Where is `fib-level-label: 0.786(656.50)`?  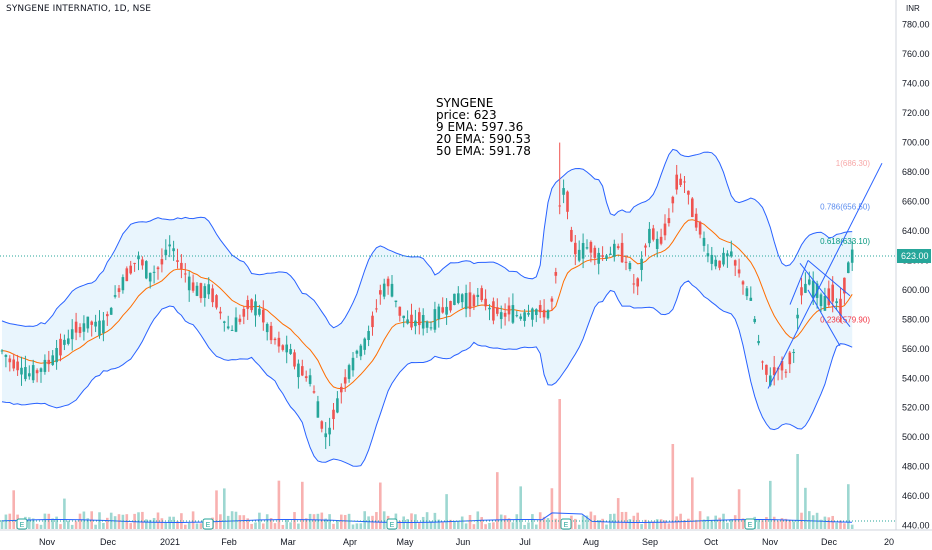 fib-level-label: 0.786(656.50) is located at coordinates (845, 207).